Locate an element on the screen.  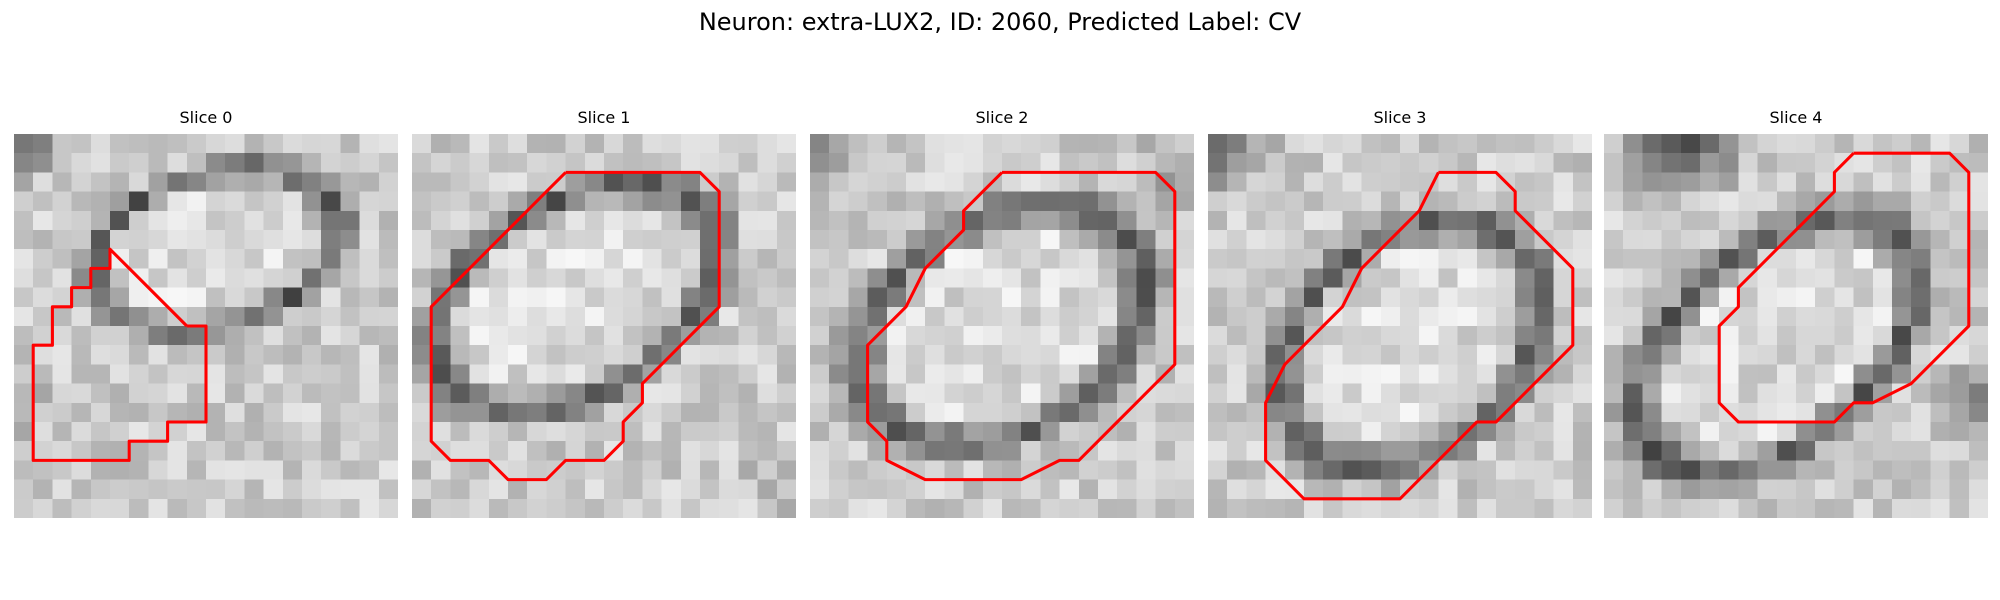
slice-title-1: Slice 1 is located at coordinates (604, 117).